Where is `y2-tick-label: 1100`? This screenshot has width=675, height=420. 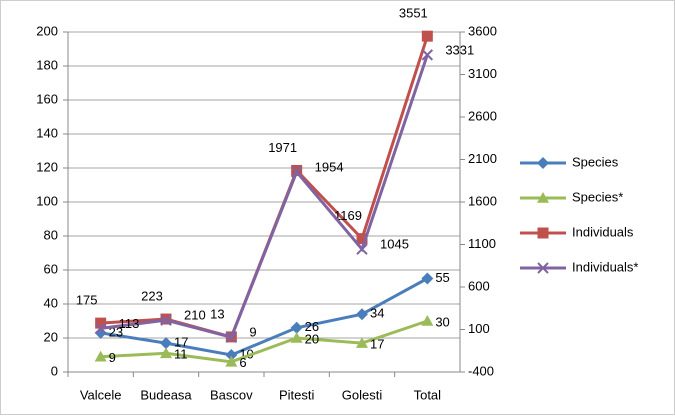 y2-tick-label: 1100 is located at coordinates (482, 243).